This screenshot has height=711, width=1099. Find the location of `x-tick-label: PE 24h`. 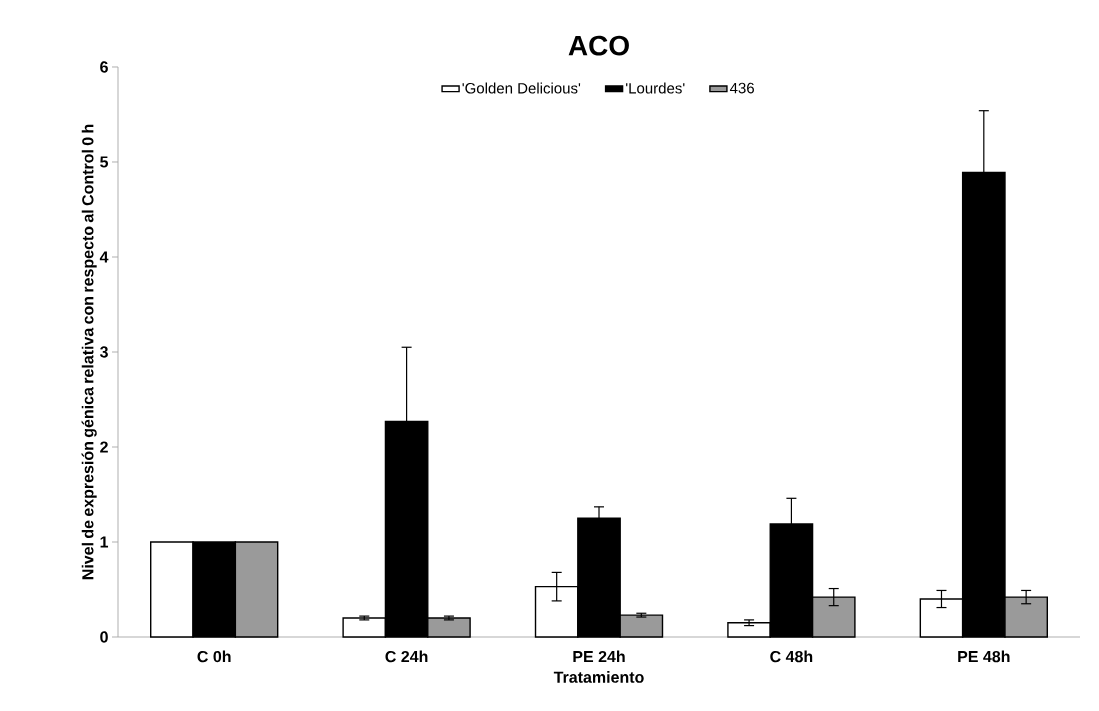

x-tick-label: PE 24h is located at coordinates (599, 656).